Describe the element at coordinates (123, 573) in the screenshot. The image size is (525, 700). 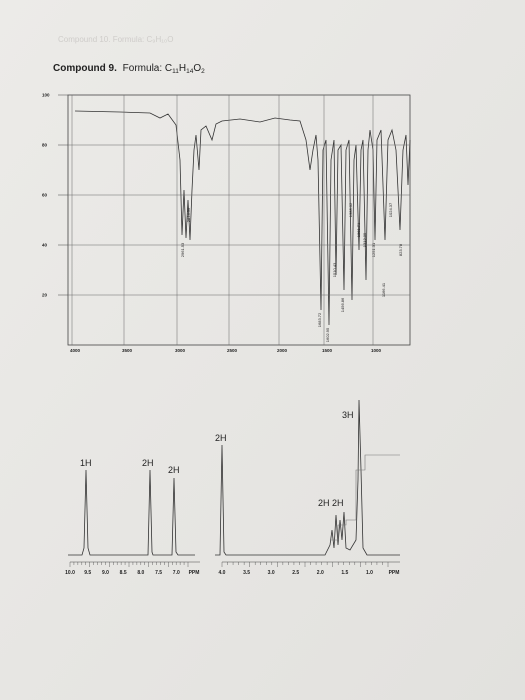
I see `nmr-axis-label: 8.5` at that location.